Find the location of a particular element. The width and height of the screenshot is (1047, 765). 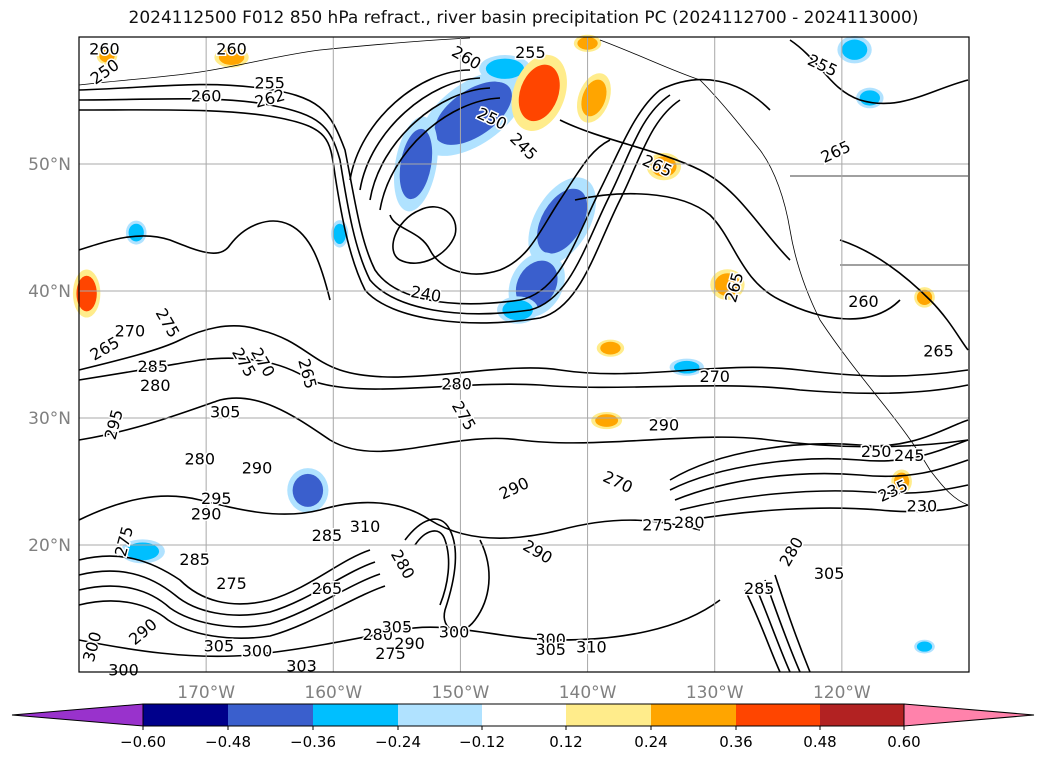

colorbar-tick-label: 0.60 is located at coordinates (903, 742).